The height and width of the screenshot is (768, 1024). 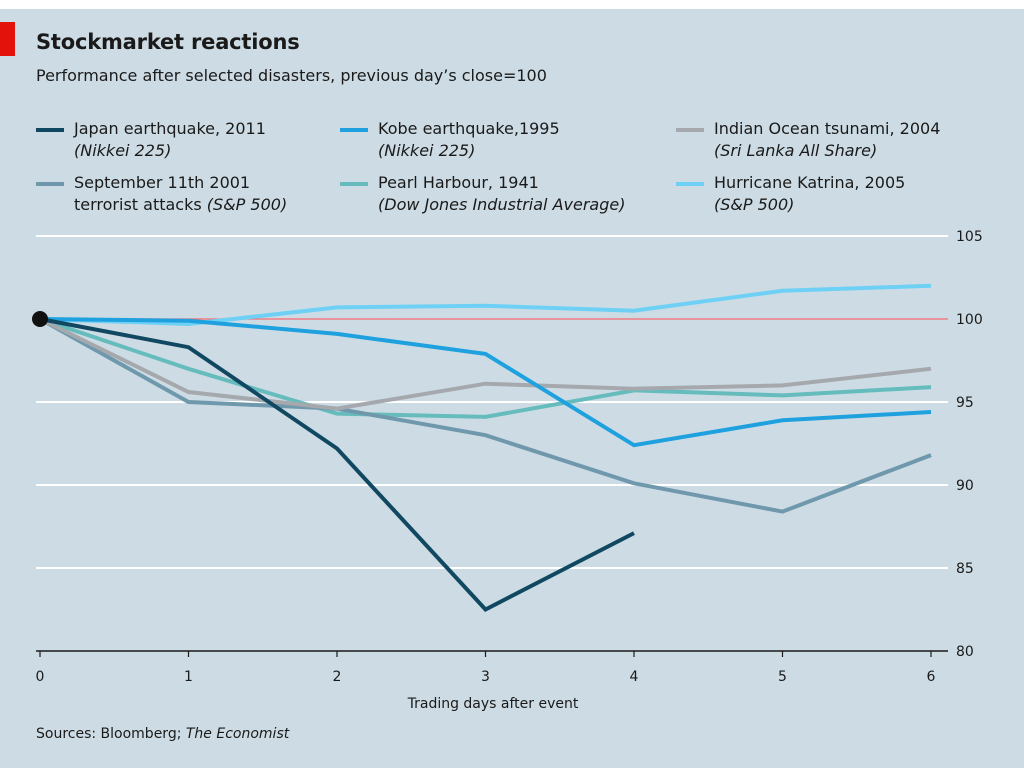 I want to click on x-tick-label: 0, so click(x=40, y=677).